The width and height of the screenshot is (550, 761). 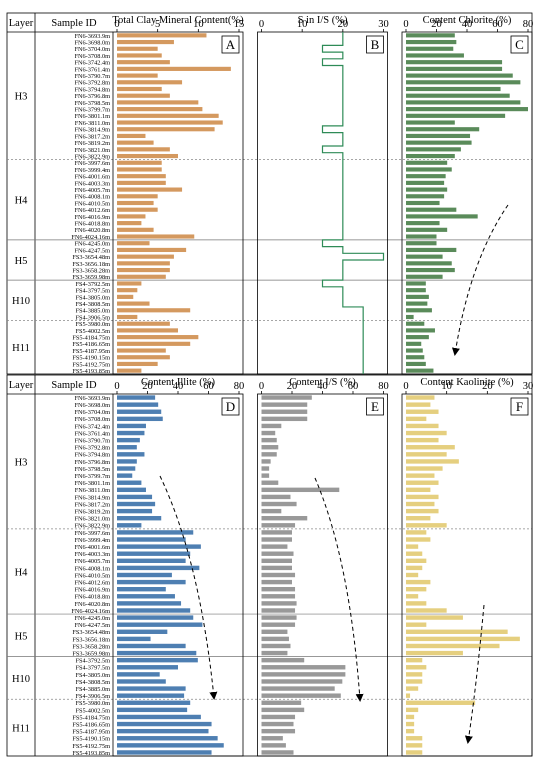 What do you see at coordinates (91, 344) in the screenshot?
I see `sample-id: FS5-4186.65m` at bounding box center [91, 344].